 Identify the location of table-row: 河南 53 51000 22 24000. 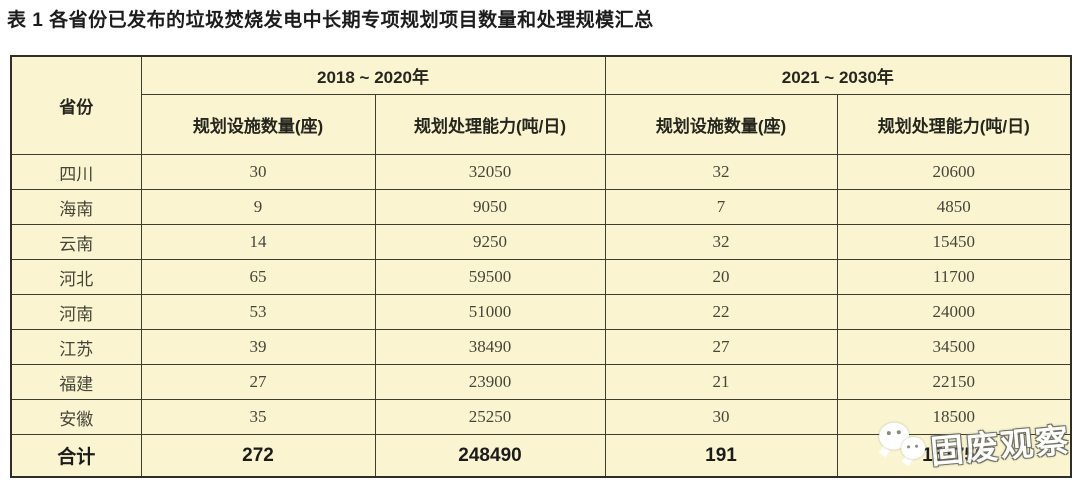
(541, 312).